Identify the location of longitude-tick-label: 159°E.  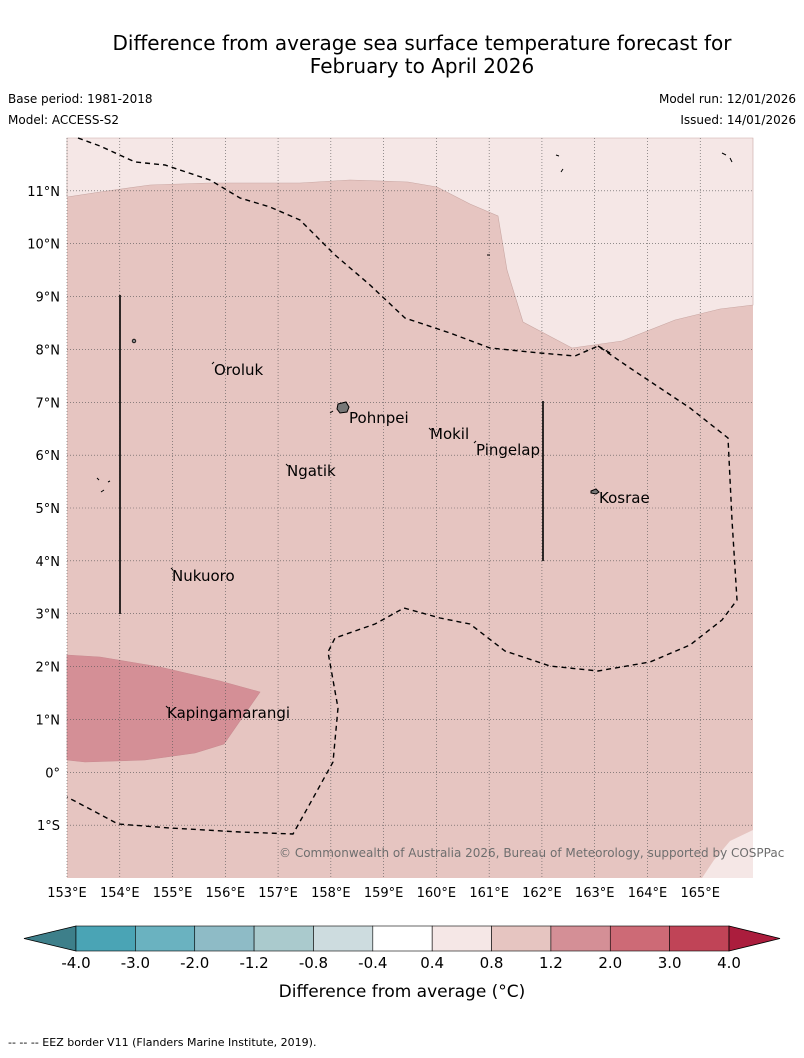
(384, 893).